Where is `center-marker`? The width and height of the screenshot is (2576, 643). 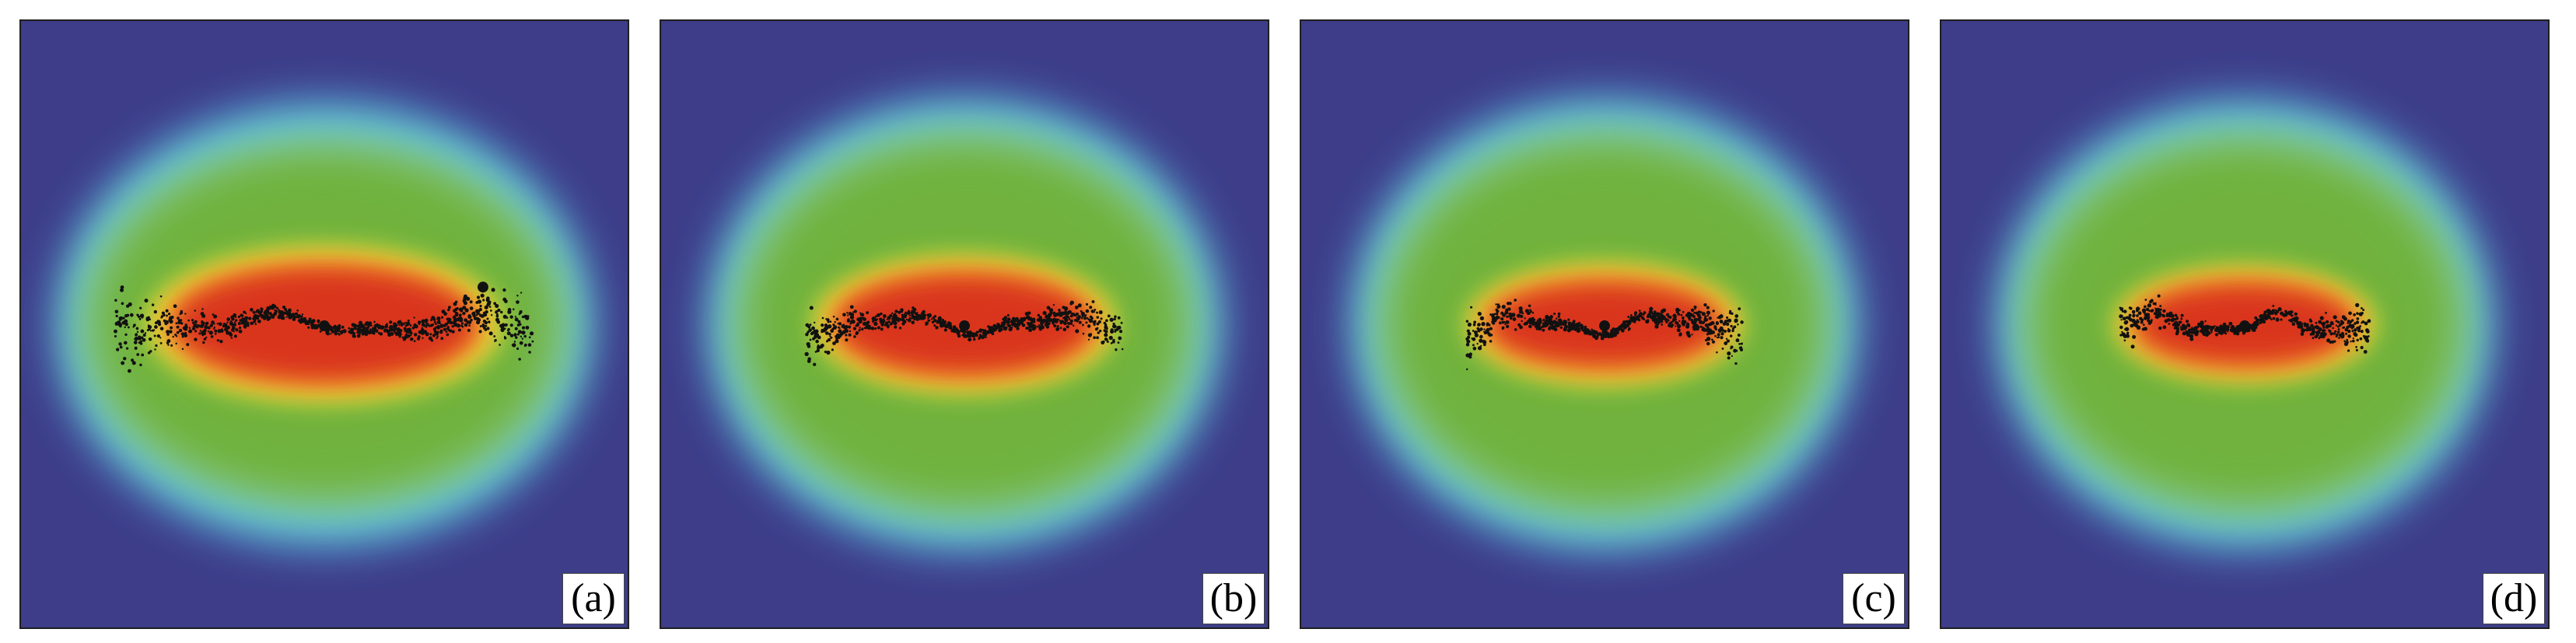
center-marker is located at coordinates (1605, 325).